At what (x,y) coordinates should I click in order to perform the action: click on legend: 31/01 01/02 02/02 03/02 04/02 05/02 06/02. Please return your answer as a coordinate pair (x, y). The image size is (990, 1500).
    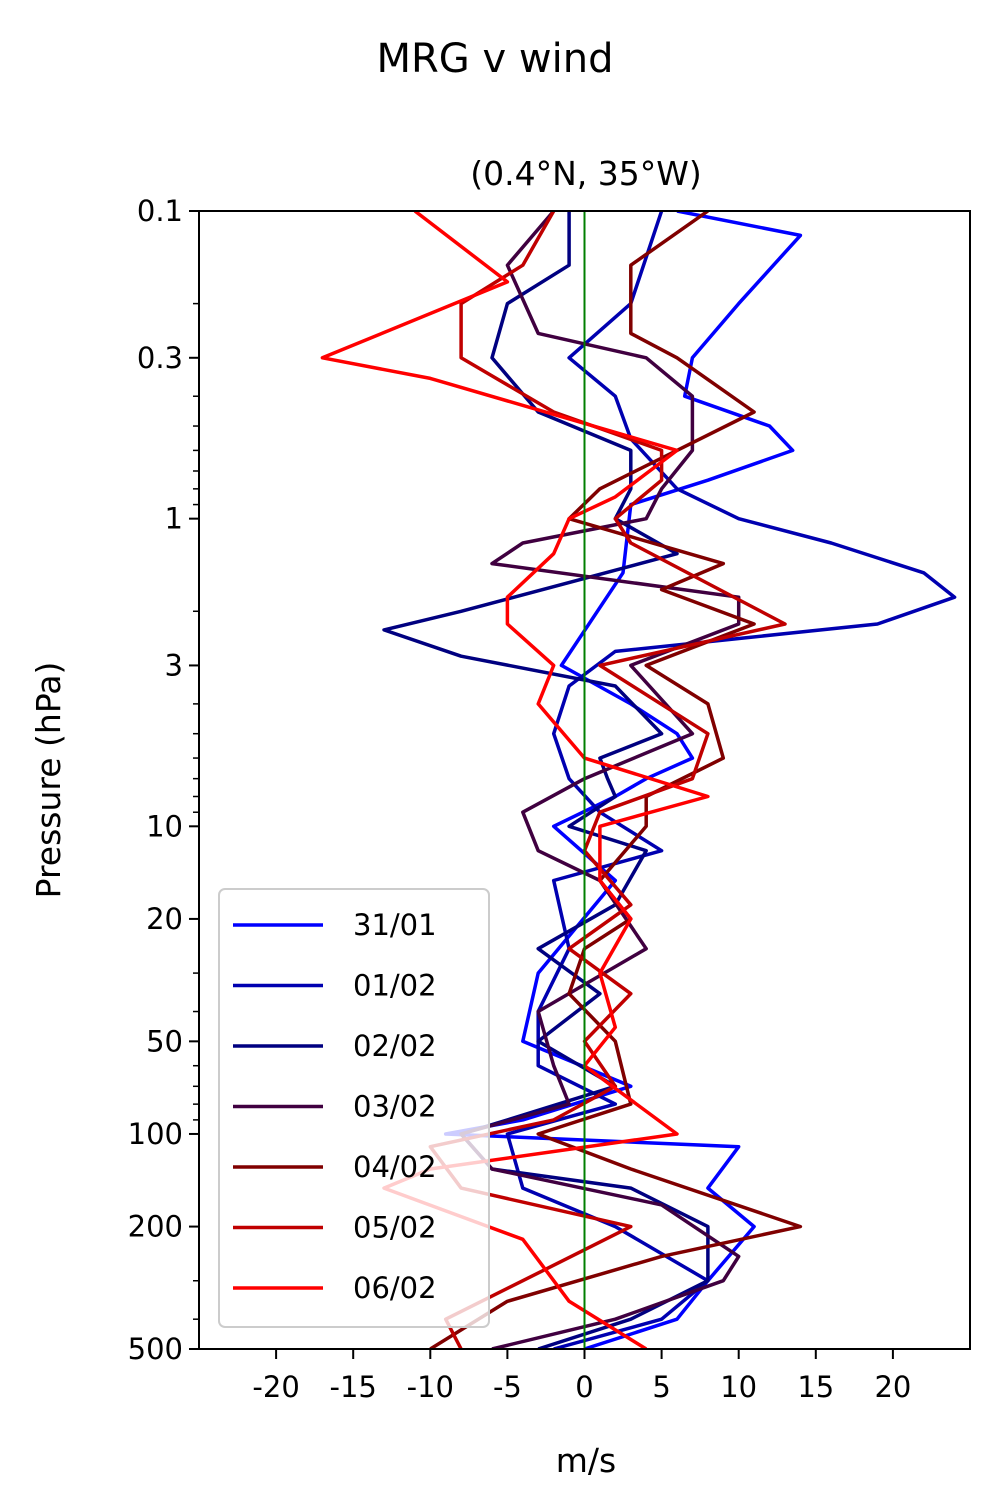
    Looking at the image, I should click on (354, 1108).